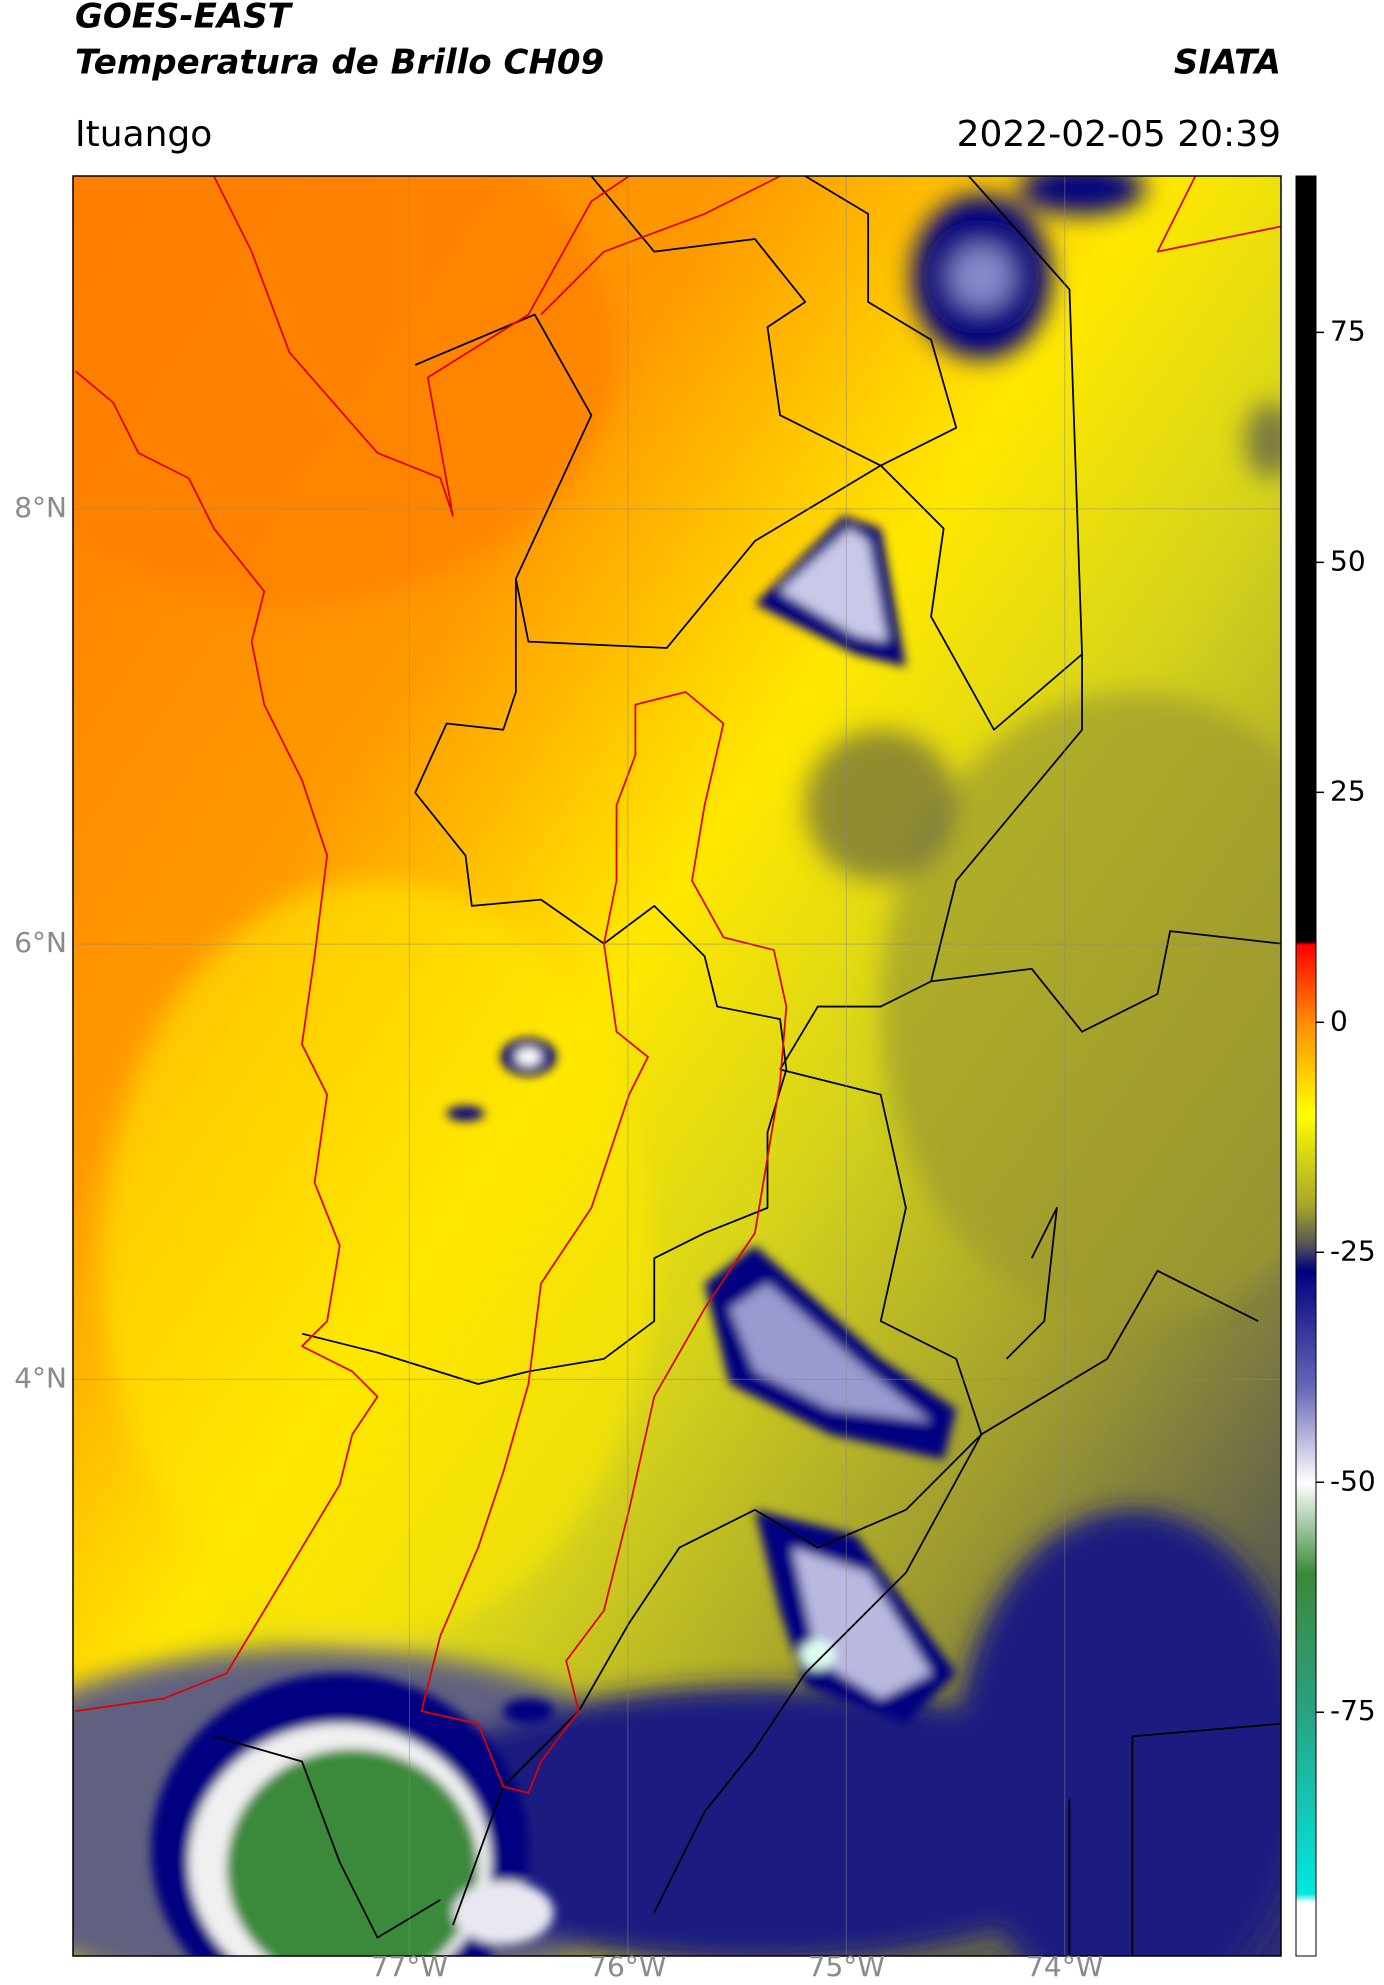 The image size is (1384, 1985). What do you see at coordinates (1227, 63) in the screenshot?
I see `source: SIATA` at bounding box center [1227, 63].